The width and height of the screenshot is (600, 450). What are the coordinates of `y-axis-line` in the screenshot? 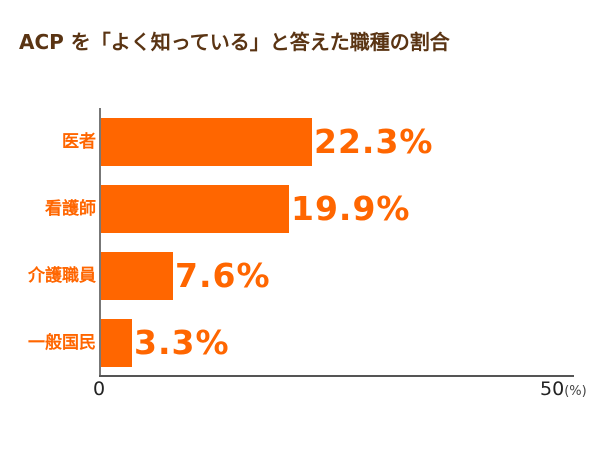 It's located at (100, 242).